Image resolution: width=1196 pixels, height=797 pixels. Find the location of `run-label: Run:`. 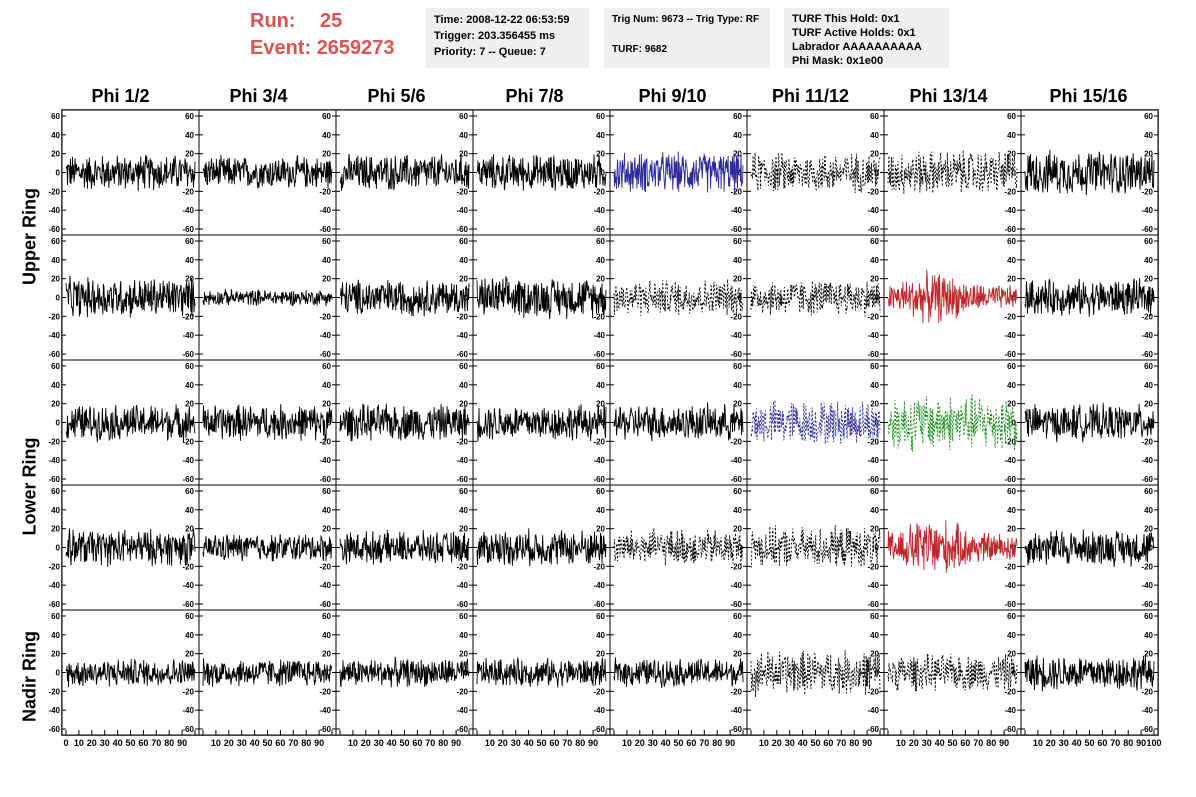

run-label: Run: is located at coordinates (273, 21).